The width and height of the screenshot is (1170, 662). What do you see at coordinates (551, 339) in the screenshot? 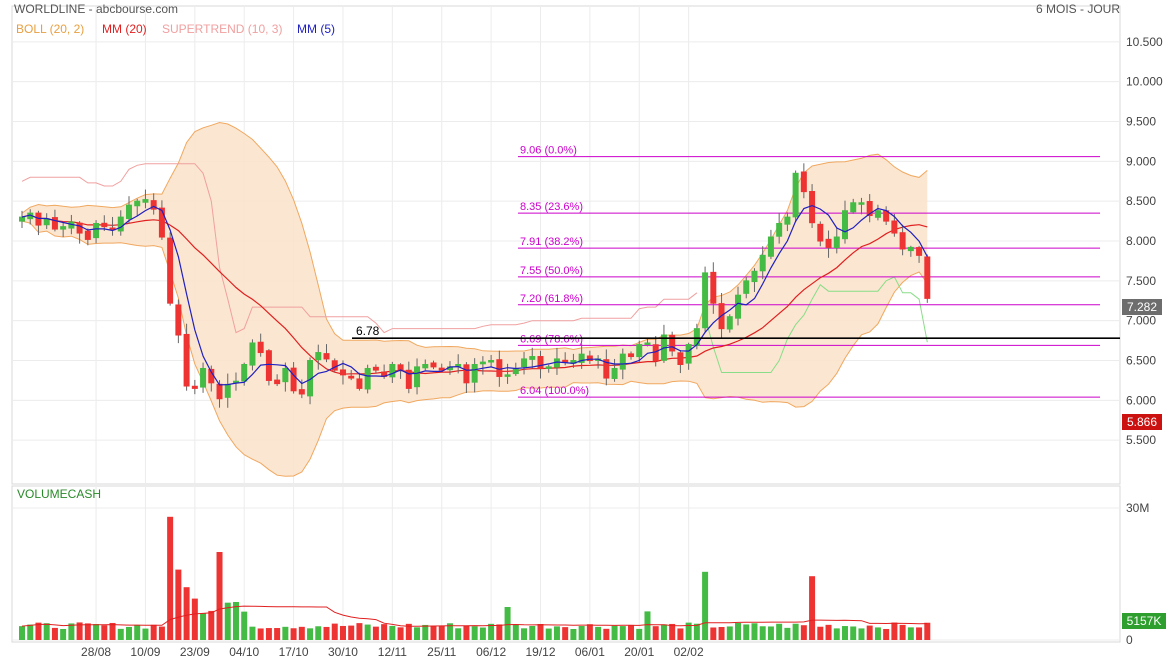
I see `fib-label-5: 6.69 (78.6%)` at bounding box center [551, 339].